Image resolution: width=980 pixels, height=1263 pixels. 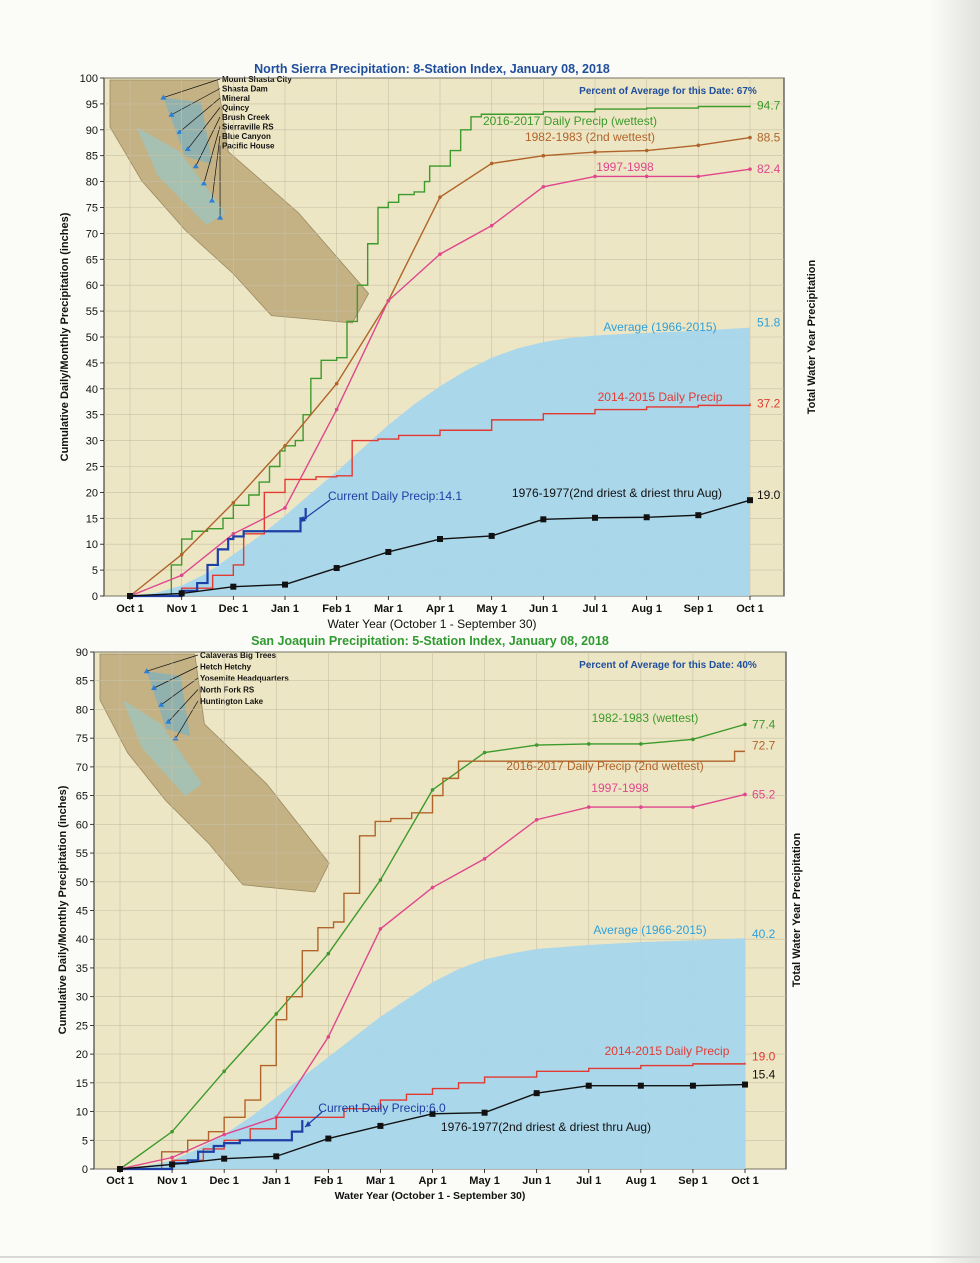 What do you see at coordinates (82, 998) in the screenshot?
I see `y-tick-label: 30` at bounding box center [82, 998].